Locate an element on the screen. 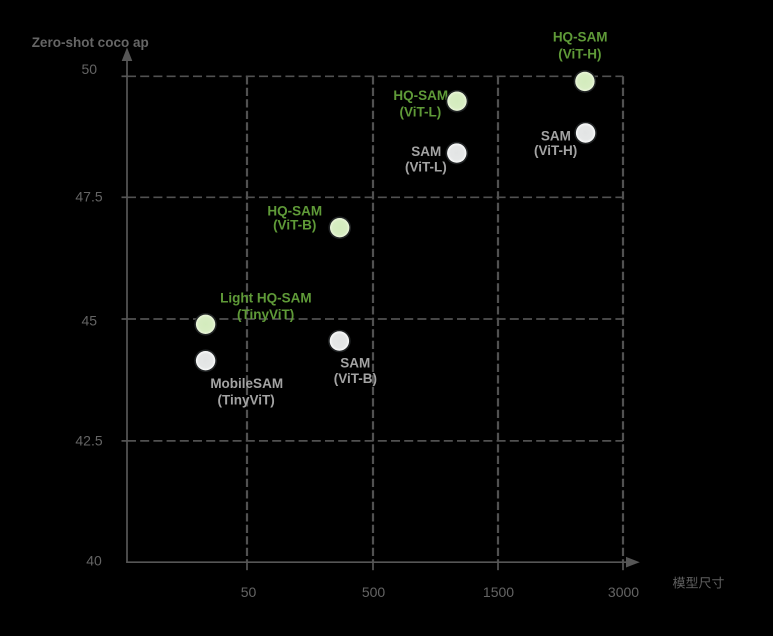 The height and width of the screenshot is (636, 773). svg-text: 1500 is located at coordinates (498, 592).